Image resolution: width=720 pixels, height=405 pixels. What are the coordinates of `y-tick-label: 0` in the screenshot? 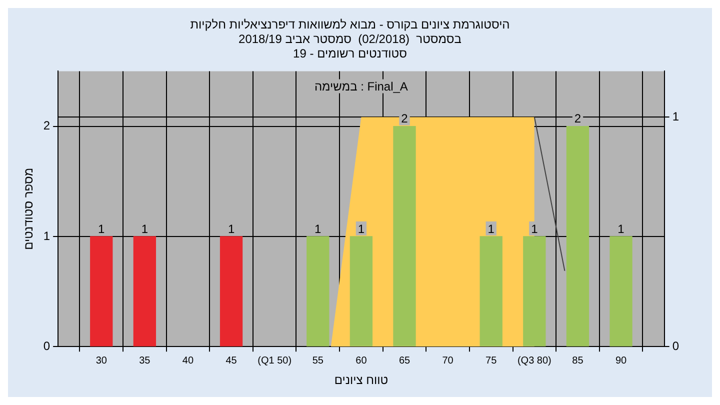 It's located at (46, 345).